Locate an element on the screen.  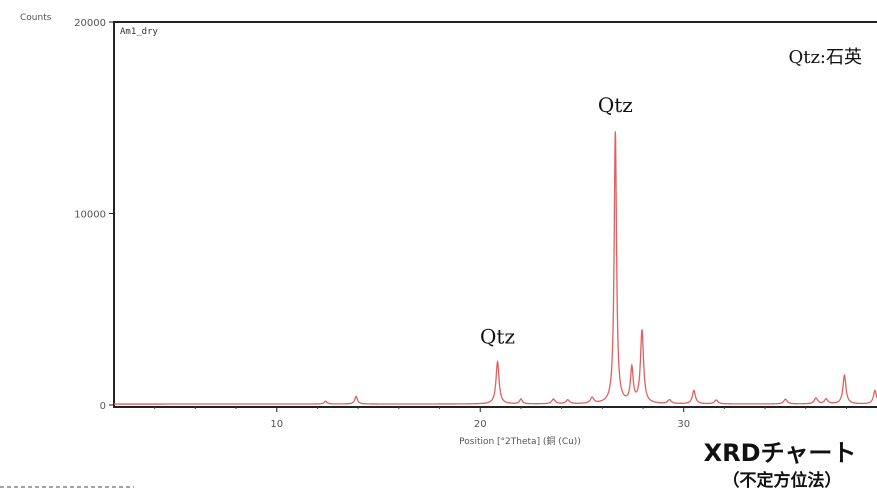
y-tick-label: 20000 is located at coordinates (90, 23).